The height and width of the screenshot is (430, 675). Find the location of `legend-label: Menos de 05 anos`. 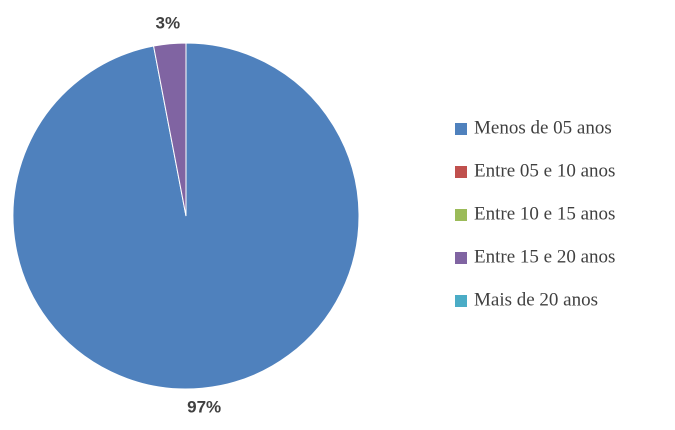

legend-label: Menos de 05 anos is located at coordinates (543, 127).